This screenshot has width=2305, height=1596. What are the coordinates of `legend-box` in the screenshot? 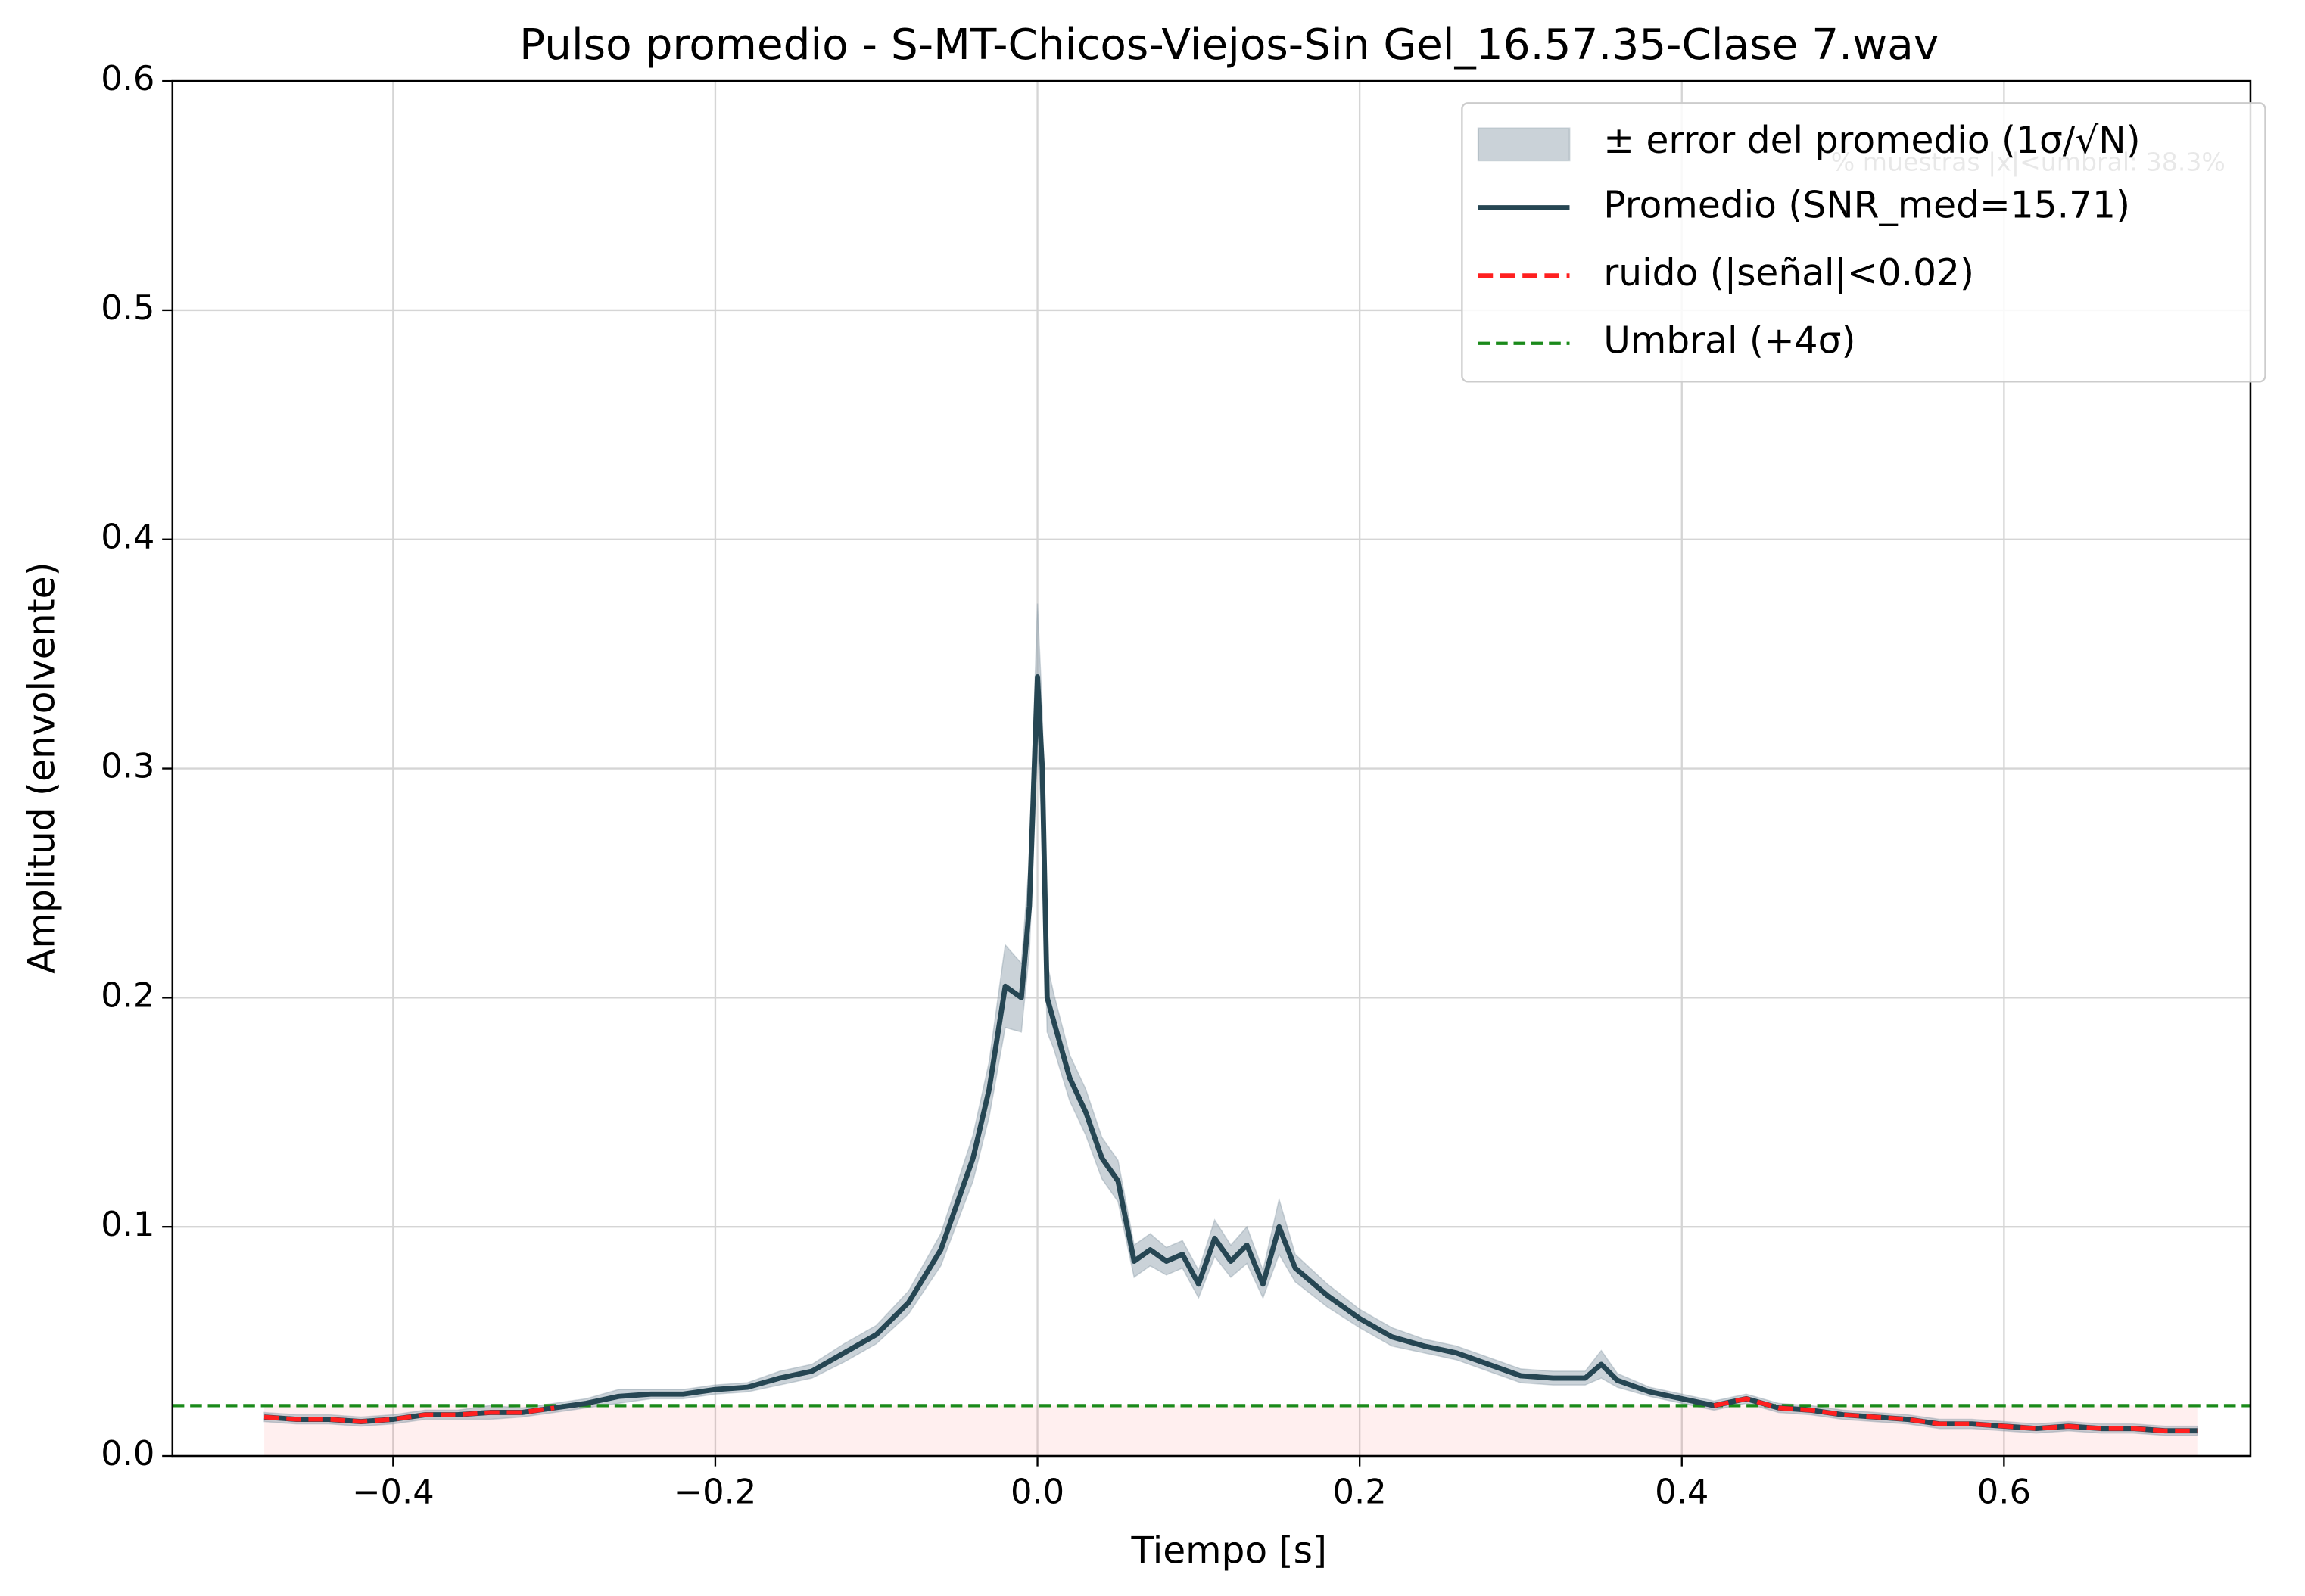 It's located at (1863, 242).